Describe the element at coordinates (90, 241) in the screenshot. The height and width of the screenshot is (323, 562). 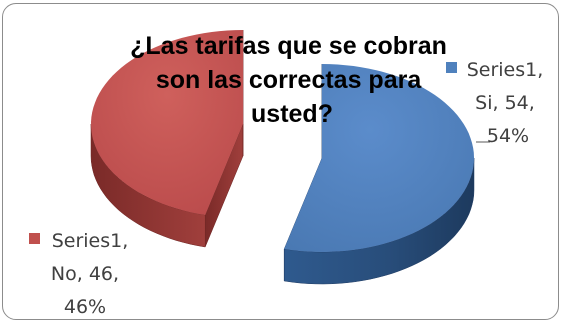
I see `data-label-no-line-1: Series1,` at that location.